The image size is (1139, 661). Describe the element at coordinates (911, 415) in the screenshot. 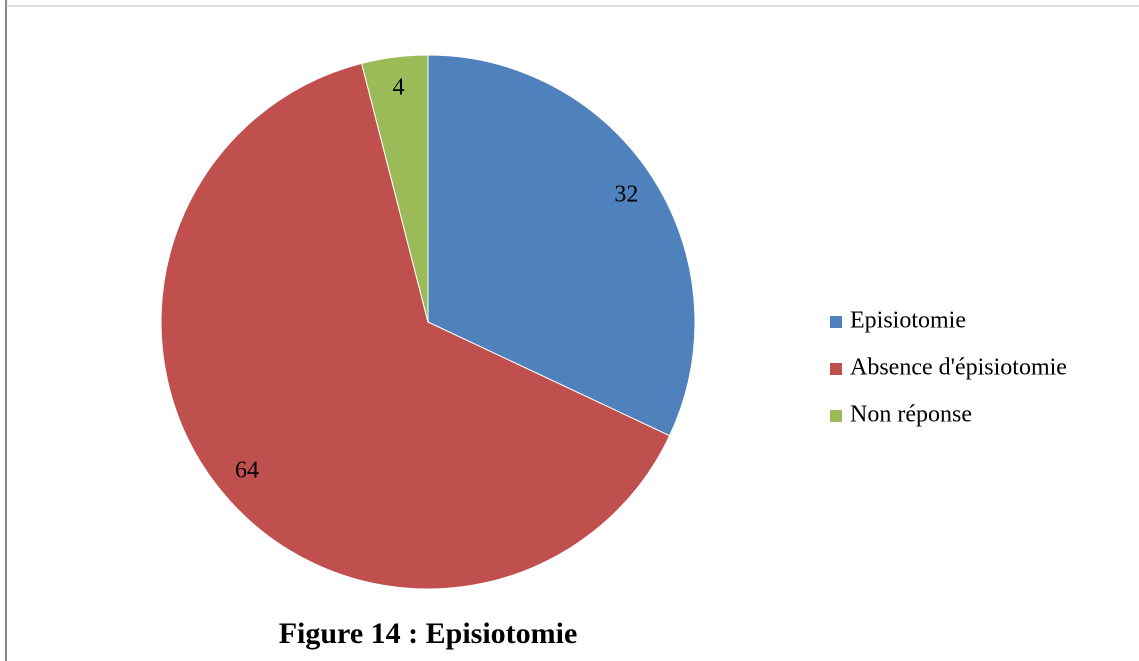

I see `legend-label: Non réponse` at that location.